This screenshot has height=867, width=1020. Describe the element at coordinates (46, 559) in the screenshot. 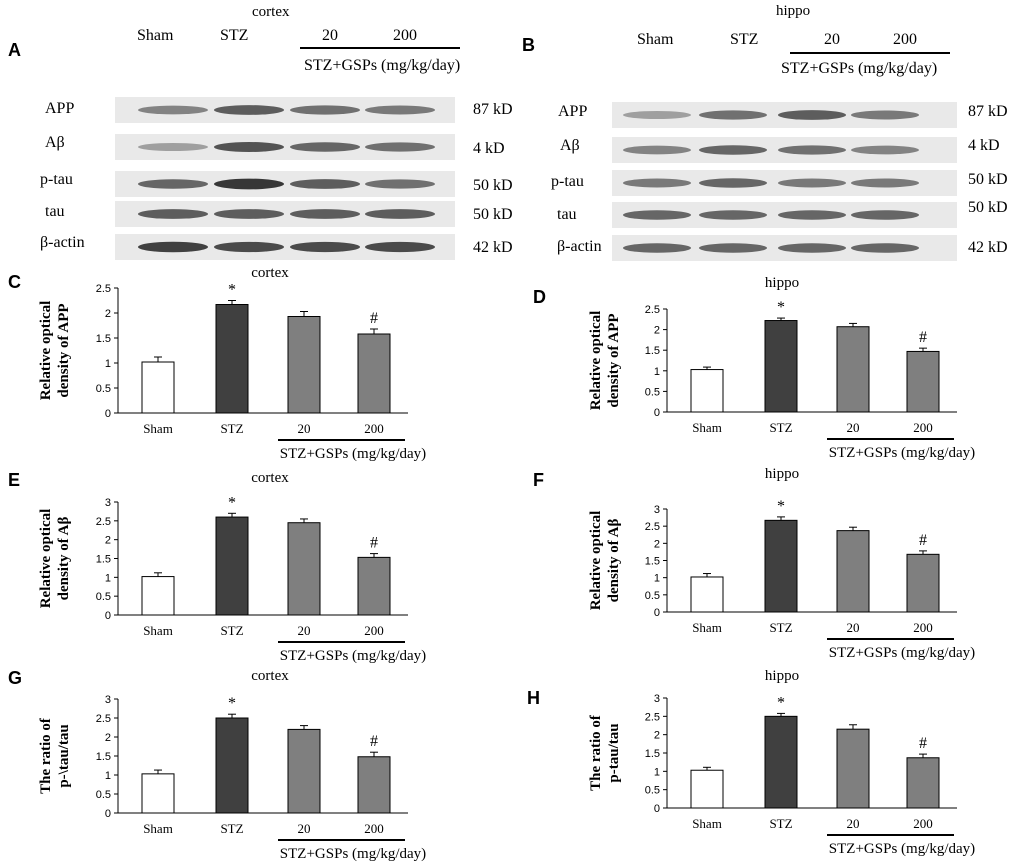

I see `y-axis-label-line: Relative optical` at that location.